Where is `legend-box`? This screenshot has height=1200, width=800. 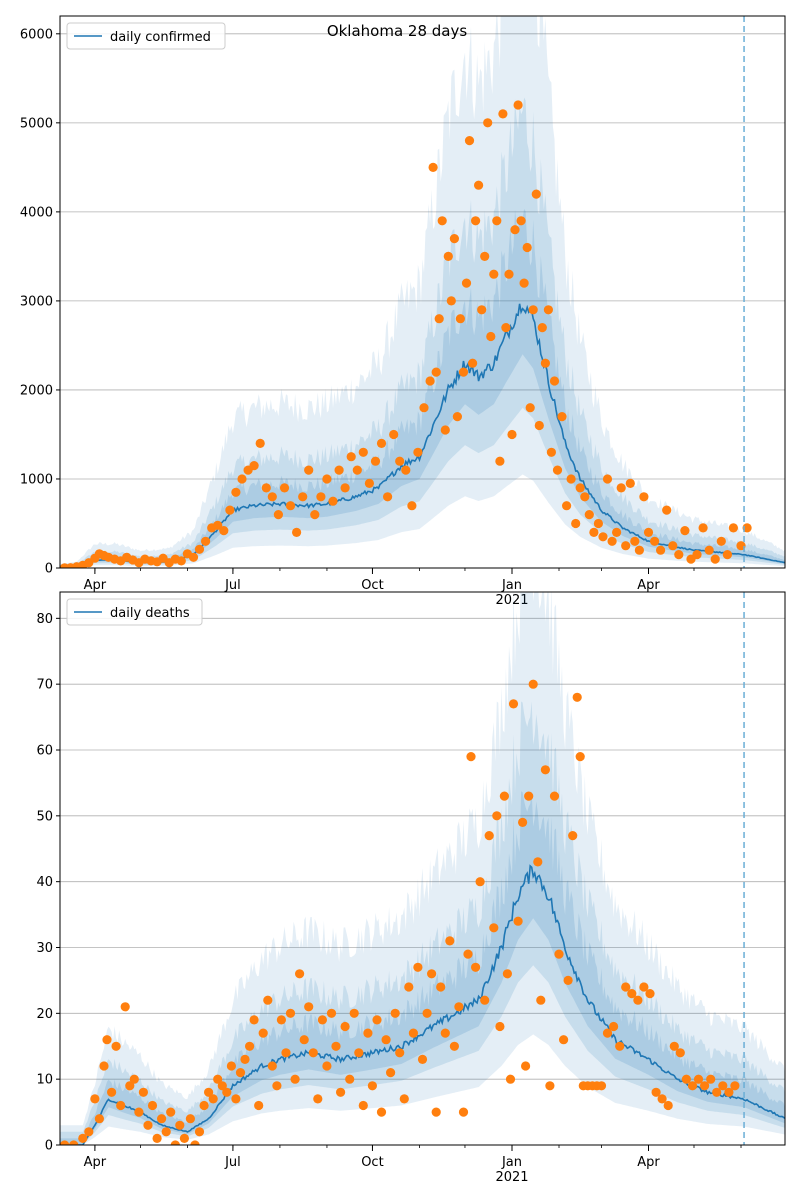 legend-box is located at coordinates (146, 36).